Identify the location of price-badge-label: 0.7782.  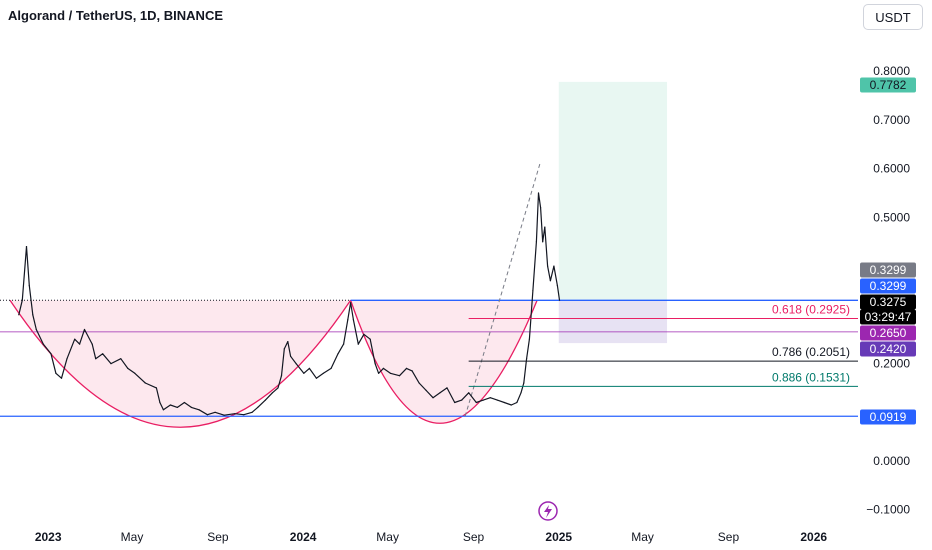
(888, 85).